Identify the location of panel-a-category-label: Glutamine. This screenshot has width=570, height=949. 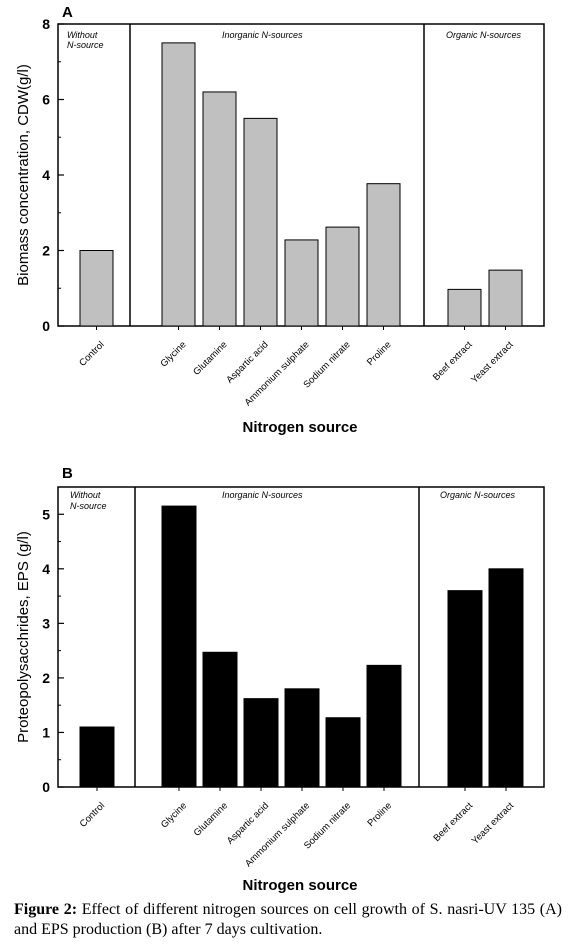
(210, 358).